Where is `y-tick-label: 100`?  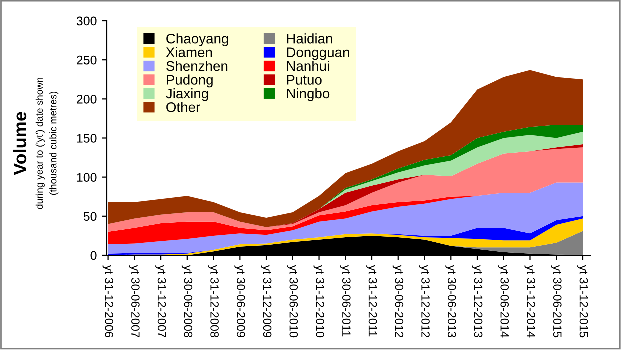
y-tick-label: 100 is located at coordinates (87, 177).